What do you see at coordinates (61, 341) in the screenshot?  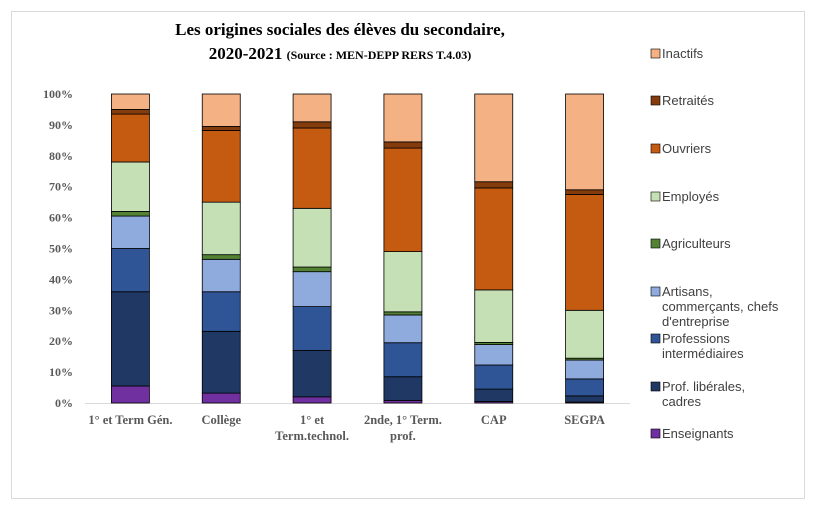 I see `y-tick-label: 20%` at bounding box center [61, 341].